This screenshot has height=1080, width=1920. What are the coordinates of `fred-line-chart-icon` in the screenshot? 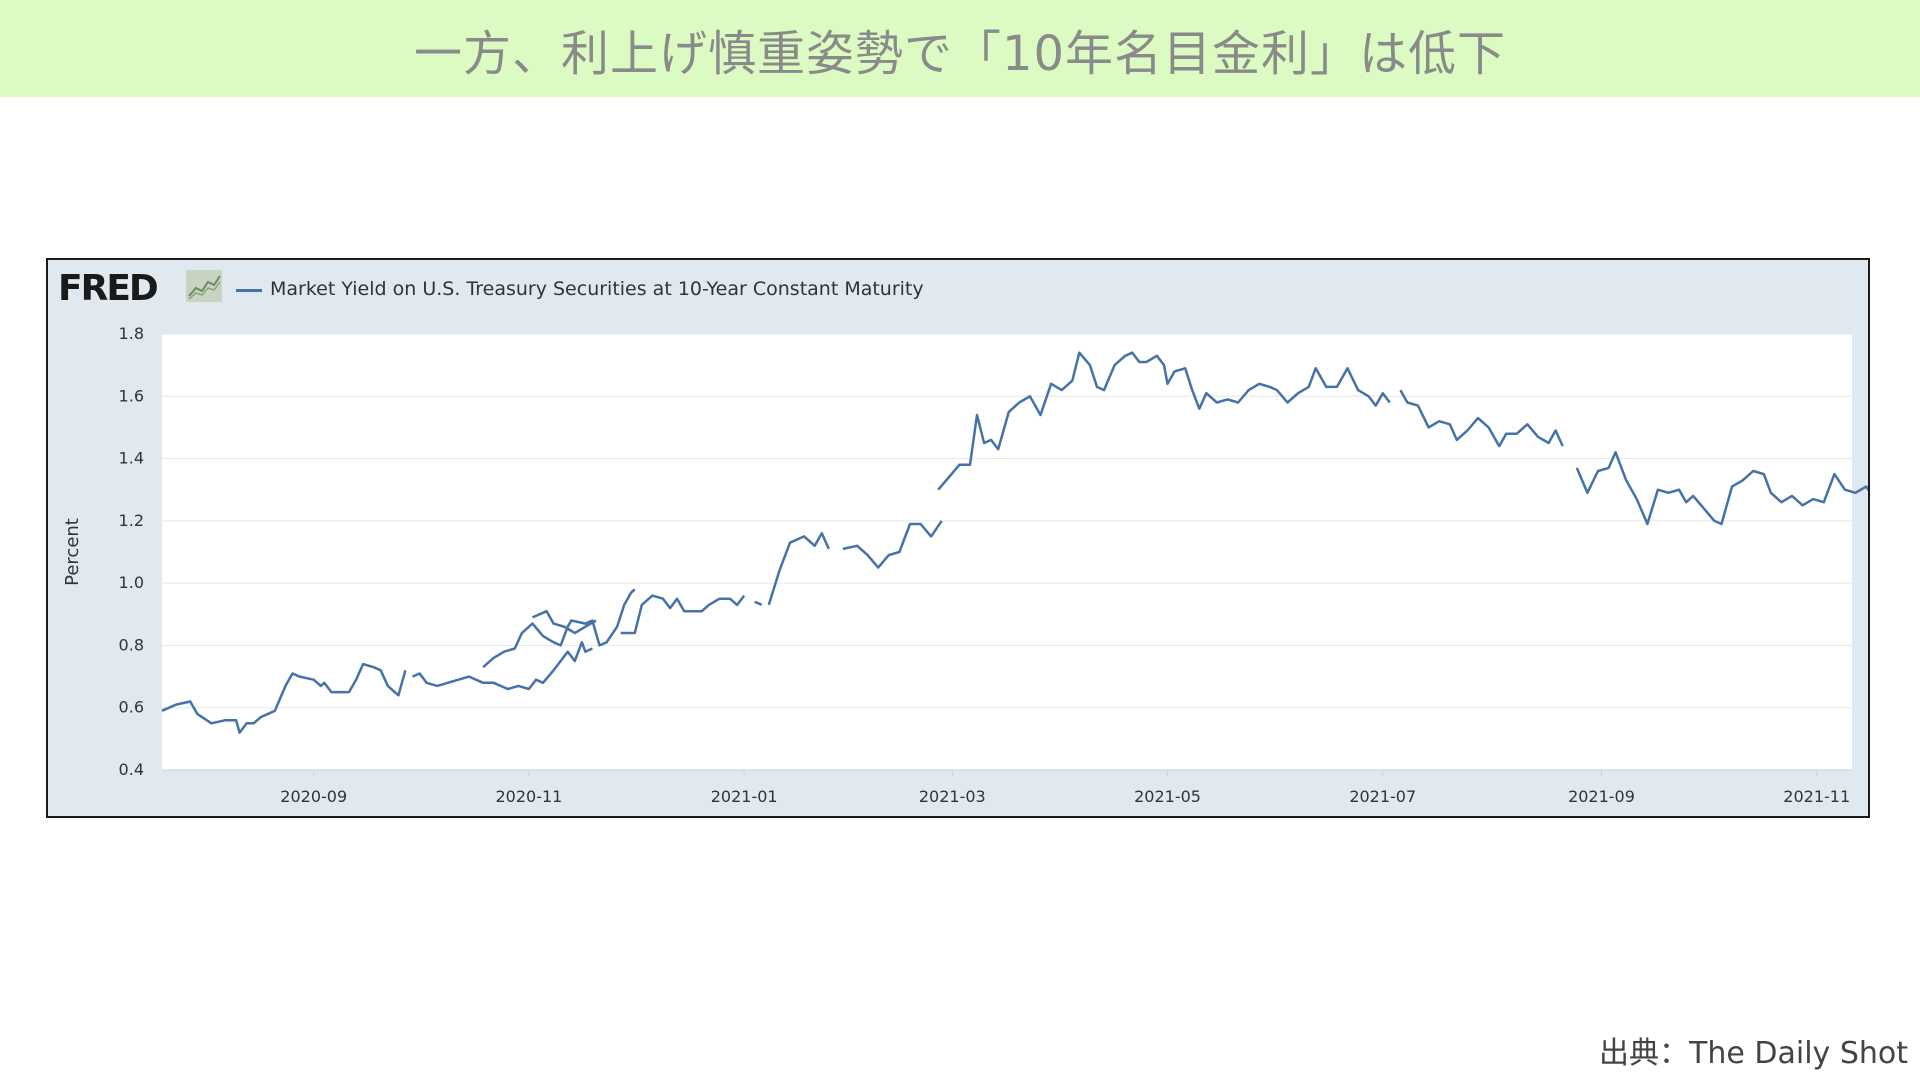 It's located at (204, 286).